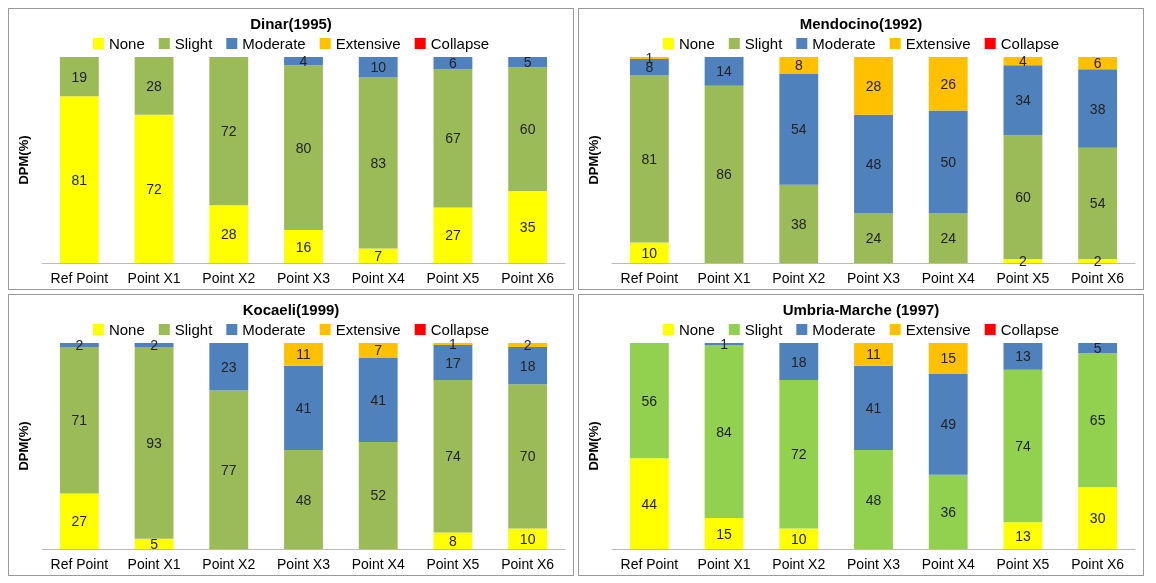 Image resolution: width=1156 pixels, height=583 pixels. I want to click on data-label: 7, so click(378, 255).